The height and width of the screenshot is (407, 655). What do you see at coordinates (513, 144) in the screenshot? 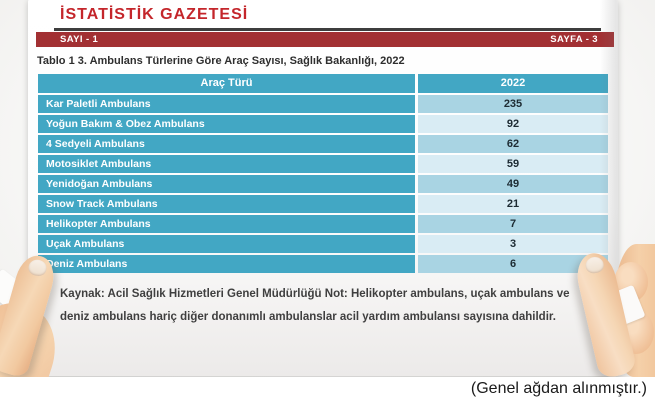
I see `row-value: 62` at bounding box center [513, 144].